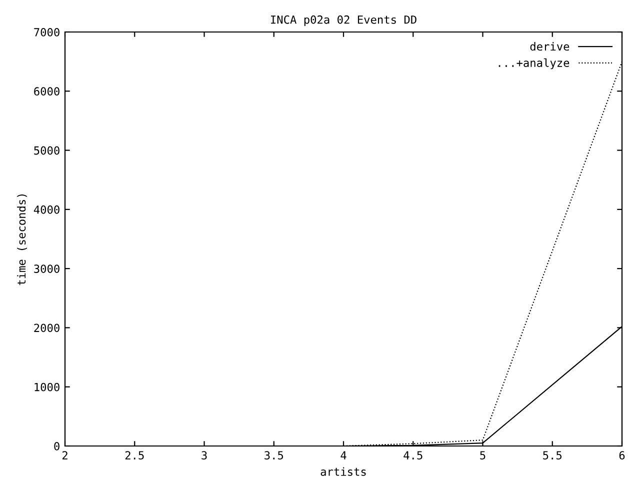 The image size is (640, 480). What do you see at coordinates (413, 455) in the screenshot?
I see `x-tick-label: 4.5` at bounding box center [413, 455].